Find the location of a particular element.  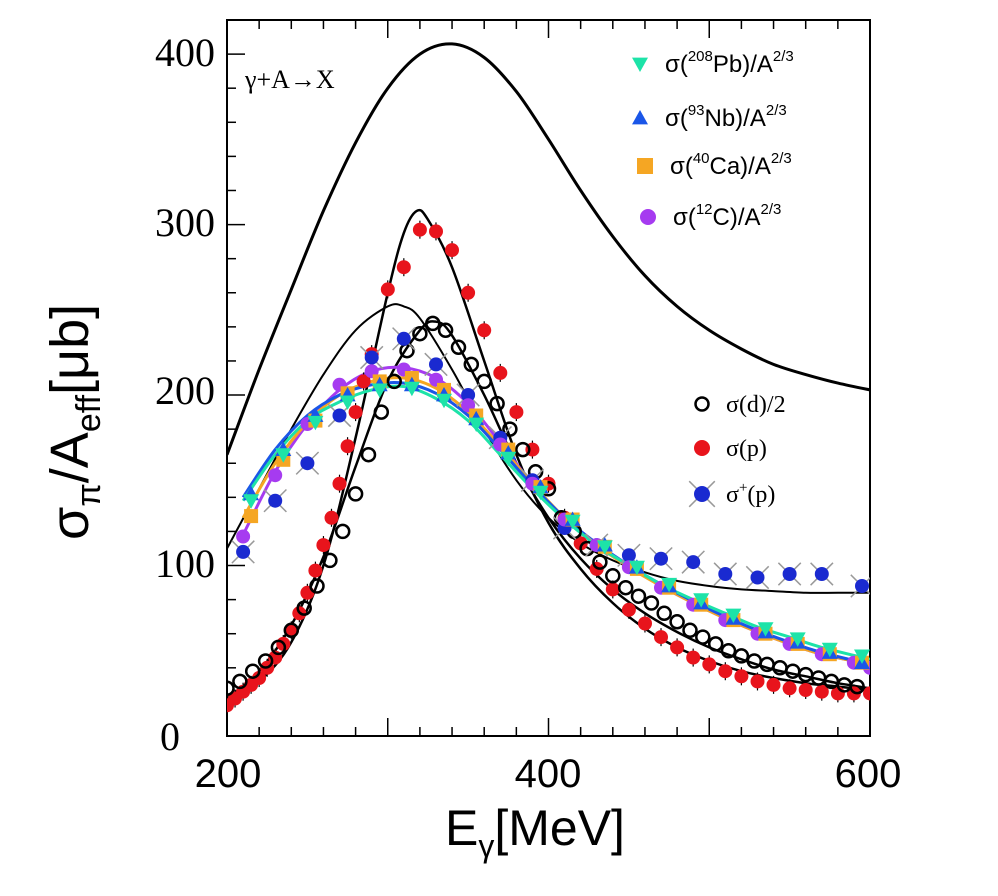

legend-glyph-p is located at coordinates (702, 448).